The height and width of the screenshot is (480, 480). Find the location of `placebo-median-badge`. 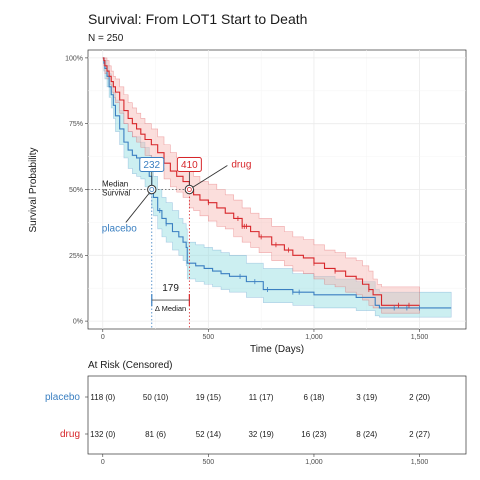

placebo-median-badge is located at coordinates (152, 164).